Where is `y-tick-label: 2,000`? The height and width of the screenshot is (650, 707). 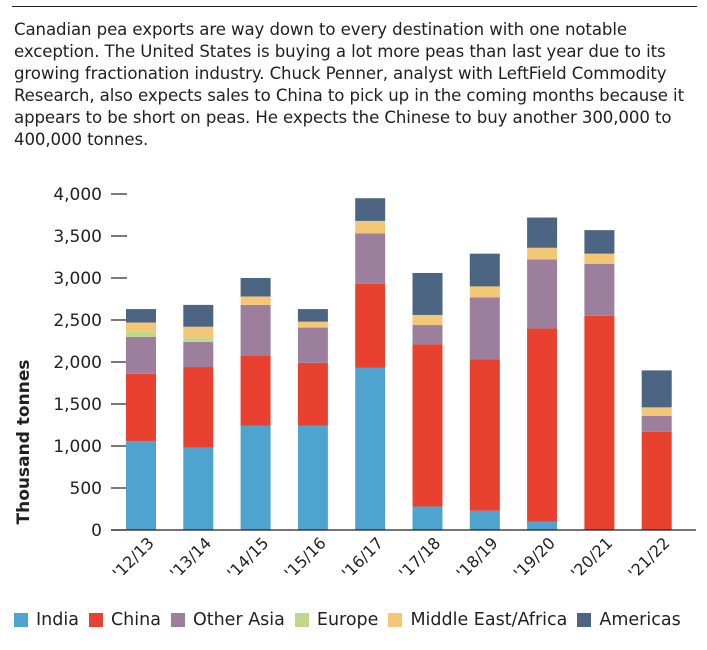 y-tick-label: 2,000 is located at coordinates (77, 363).